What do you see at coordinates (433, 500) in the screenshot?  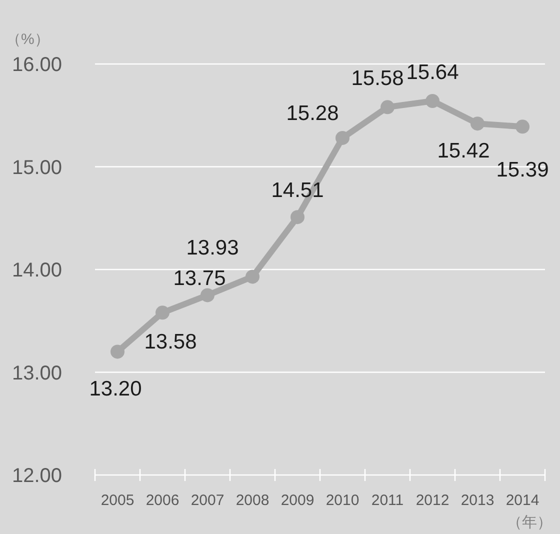 I see `x-tick-label: 2012` at bounding box center [433, 500].